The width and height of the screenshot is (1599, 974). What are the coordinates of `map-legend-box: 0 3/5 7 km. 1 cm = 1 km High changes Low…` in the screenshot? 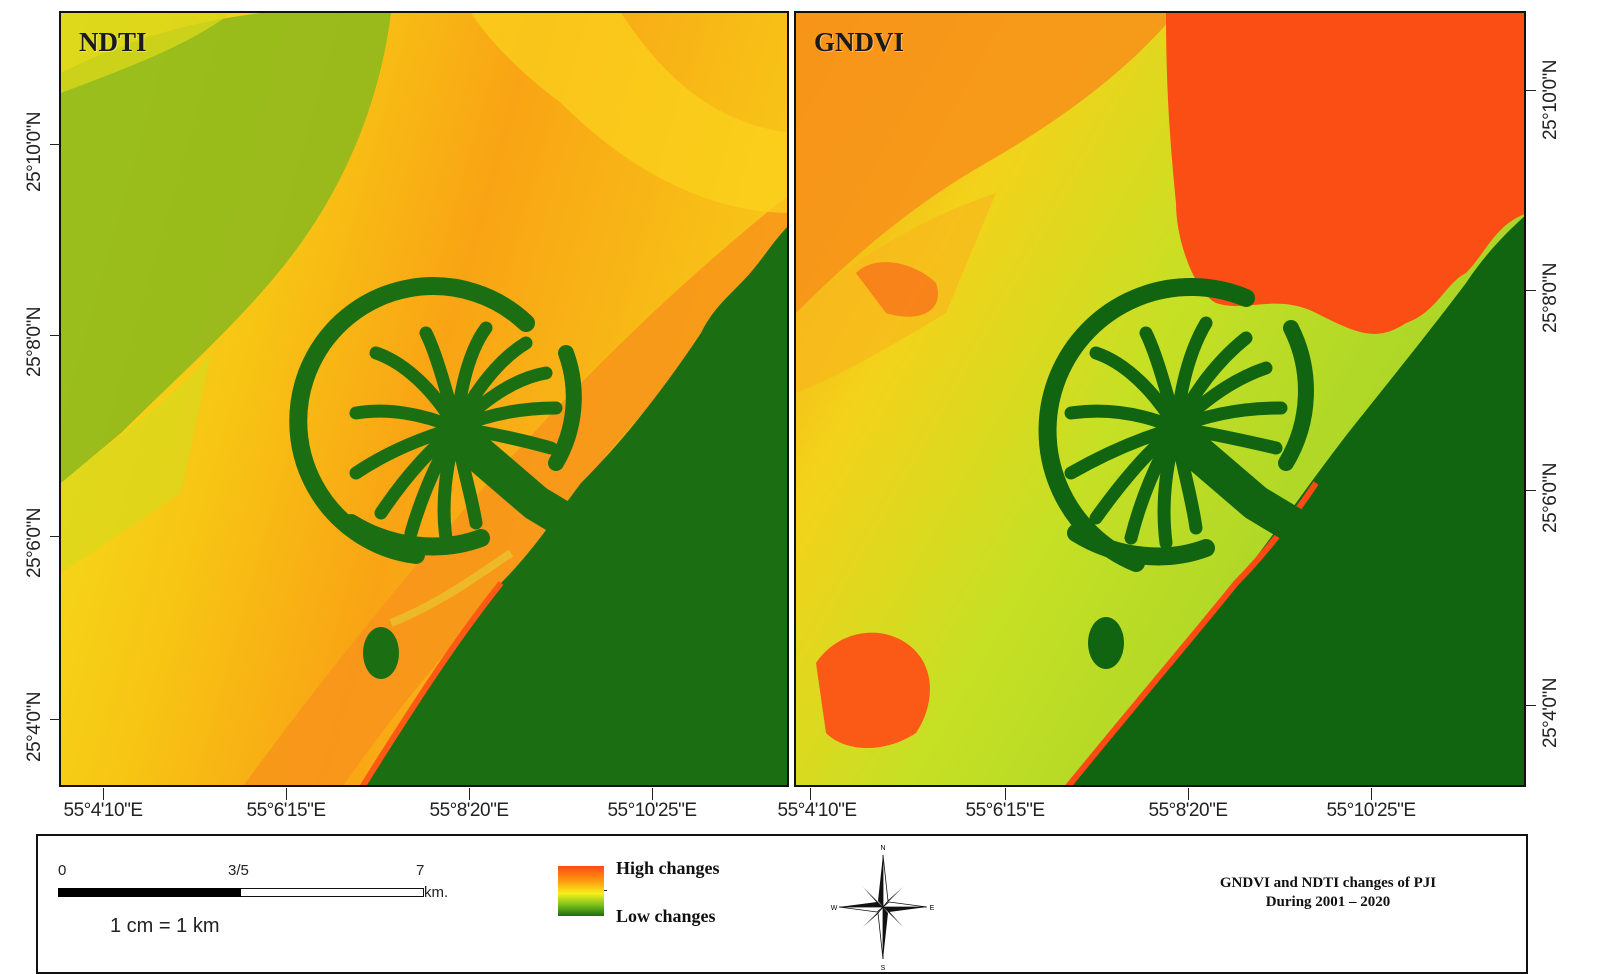 It's located at (782, 904).